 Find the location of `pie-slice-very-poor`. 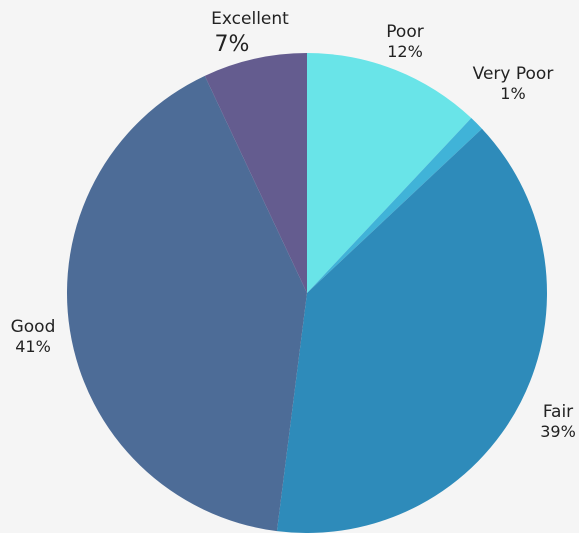

pie-slice-very-poor is located at coordinates (394, 205).